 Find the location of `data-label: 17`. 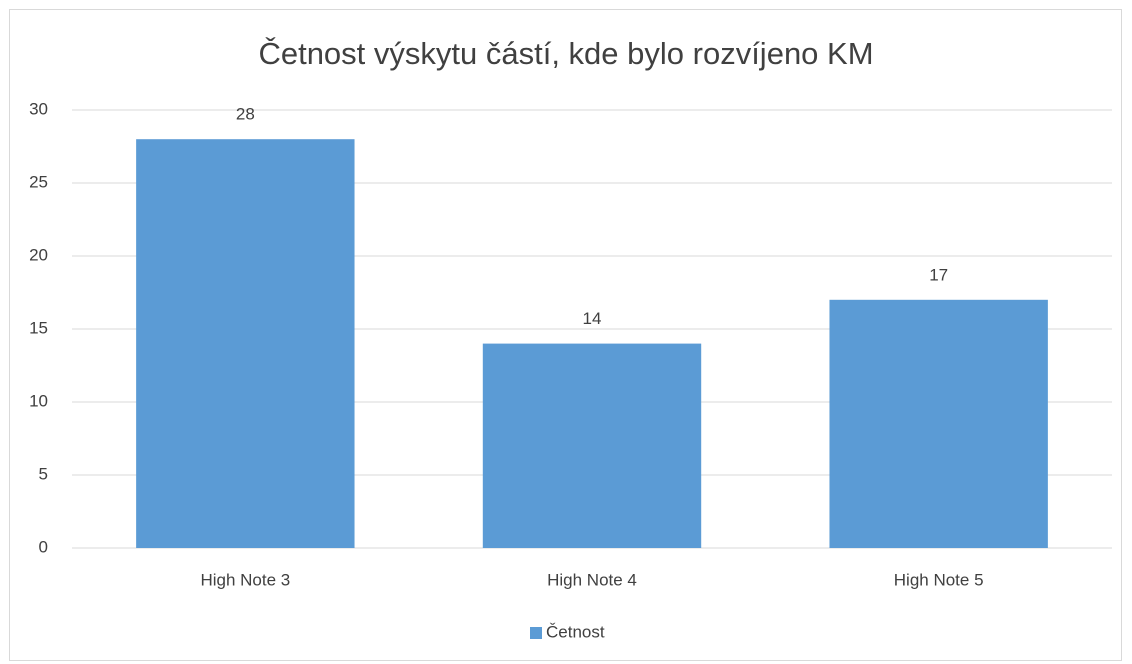

data-label: 17 is located at coordinates (938, 274).